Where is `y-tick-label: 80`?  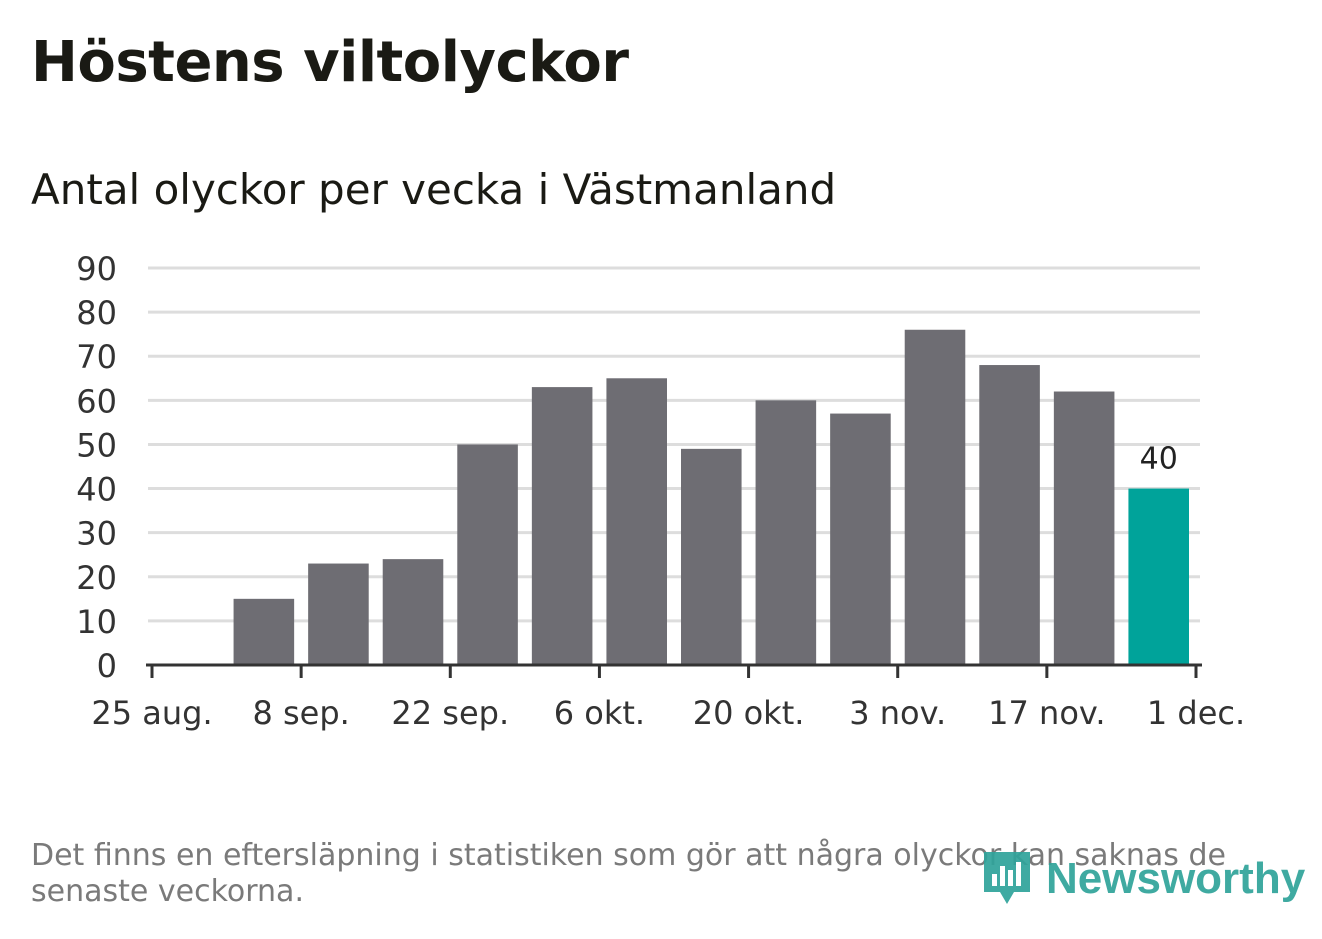
y-tick-label: 80 is located at coordinates (96, 313).